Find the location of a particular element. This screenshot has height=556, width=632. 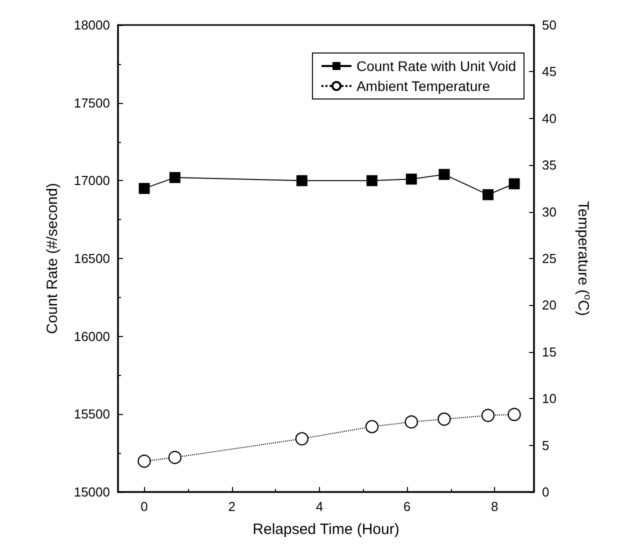

x-tick-label: 6 is located at coordinates (407, 506).